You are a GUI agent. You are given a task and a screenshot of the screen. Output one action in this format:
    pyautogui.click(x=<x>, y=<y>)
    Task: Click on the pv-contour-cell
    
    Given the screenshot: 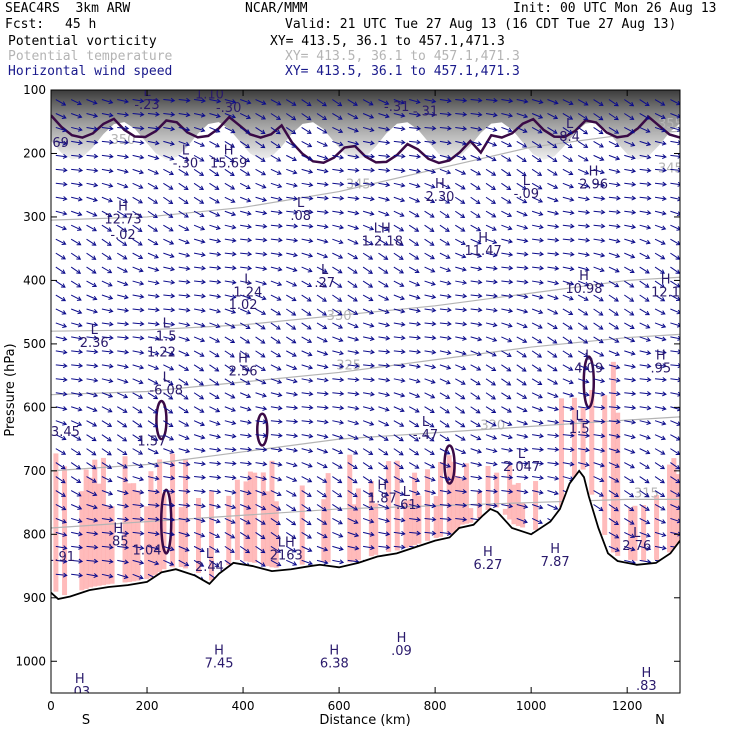 What is the action you would take?
    pyautogui.click(x=589, y=382)
    